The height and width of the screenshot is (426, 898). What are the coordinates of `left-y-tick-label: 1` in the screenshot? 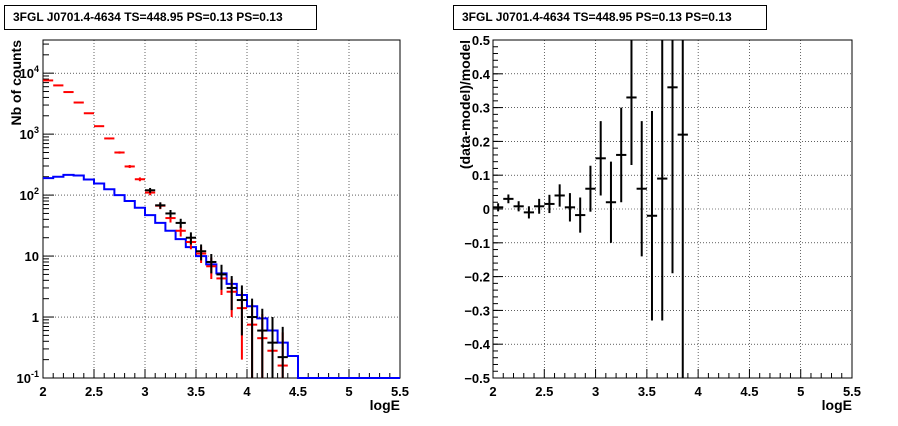 It's located at (35, 317).